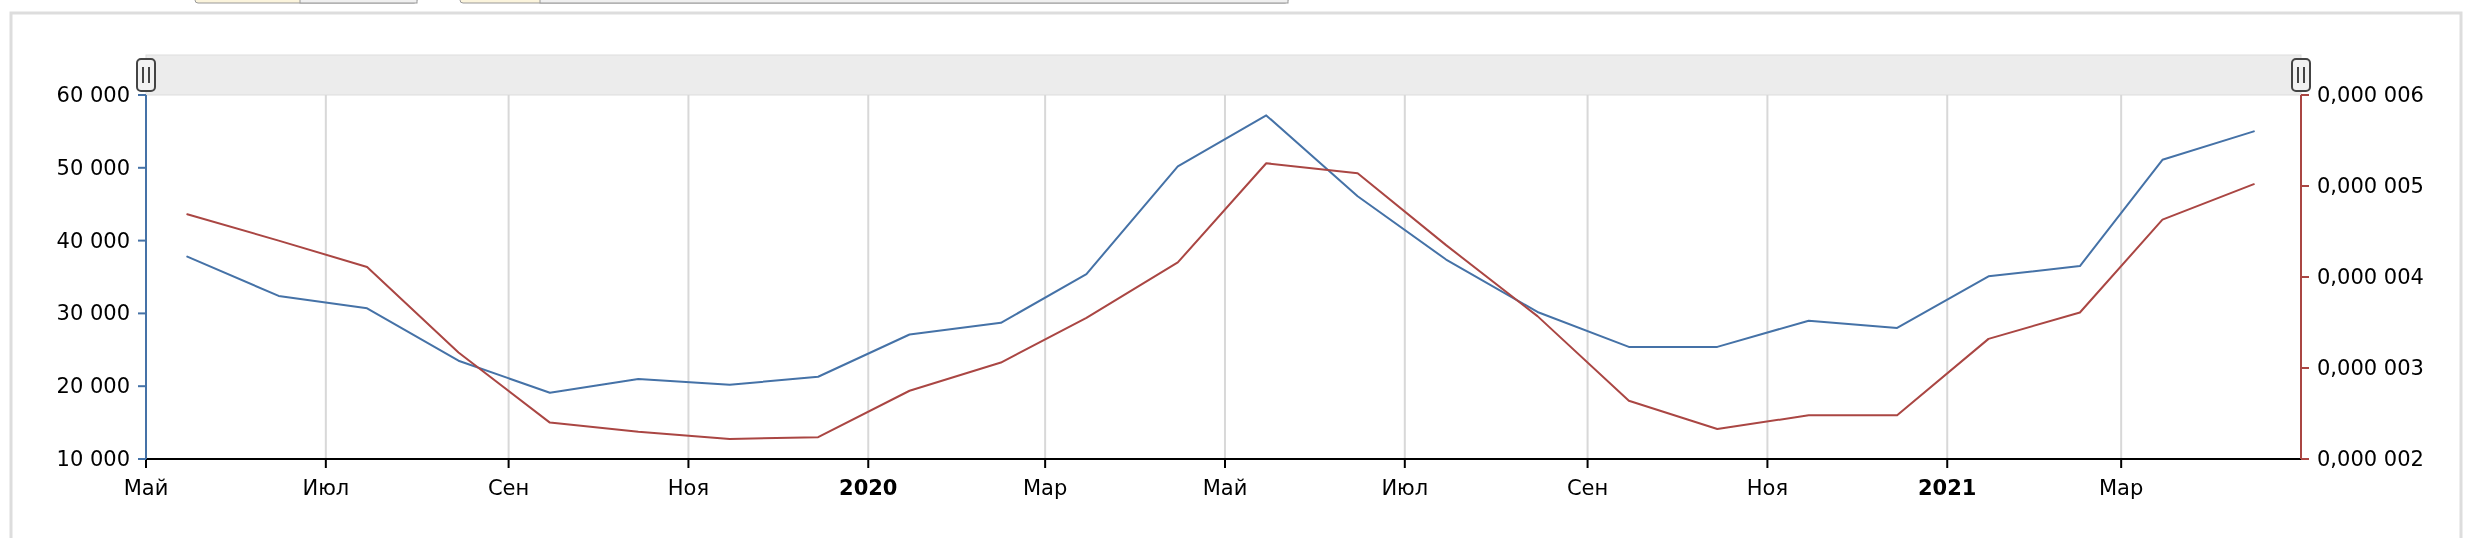 The height and width of the screenshot is (538, 2470). I want to click on y2-tick-label: 0,000 002, so click(2370, 459).